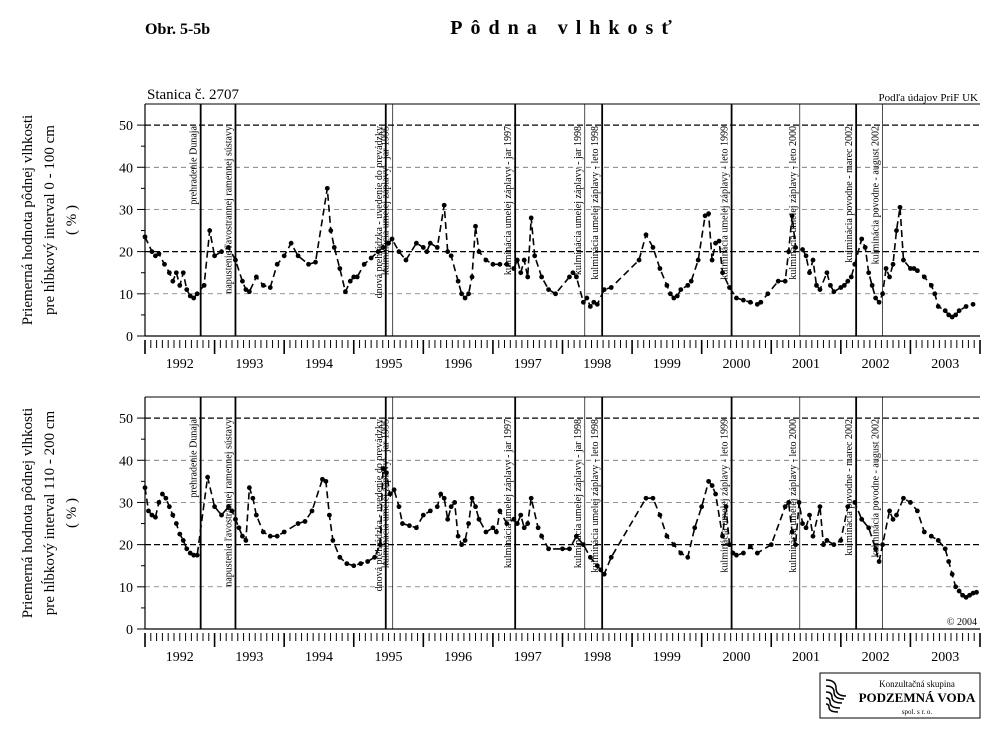 The height and width of the screenshot is (736, 1000). What do you see at coordinates (126, 126) in the screenshot?
I see `y-tick-label: 50` at bounding box center [126, 126].